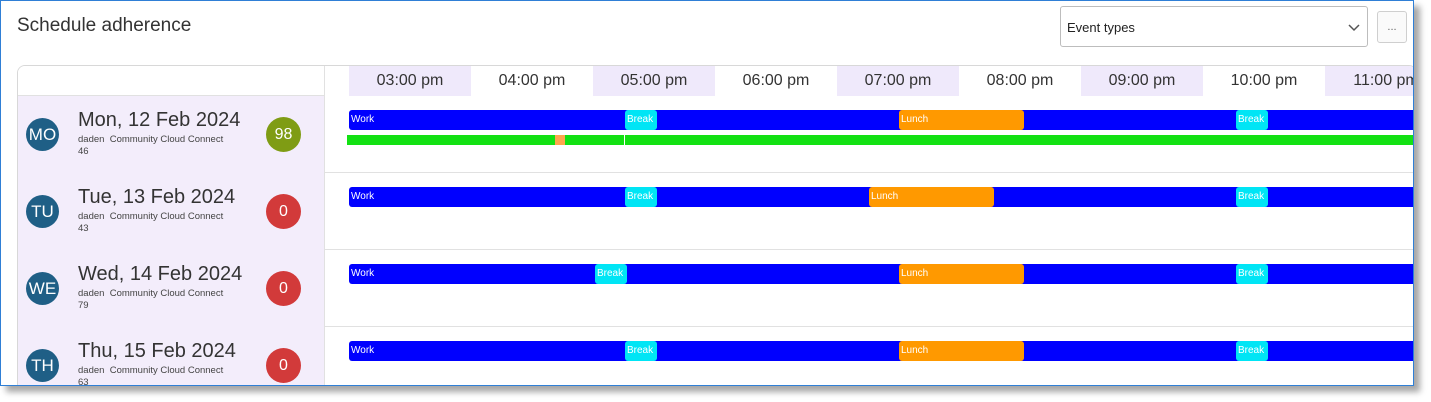 The height and width of the screenshot is (402, 1431). I want to click on row-date: Mon, 12 Feb 2024, so click(159, 120).